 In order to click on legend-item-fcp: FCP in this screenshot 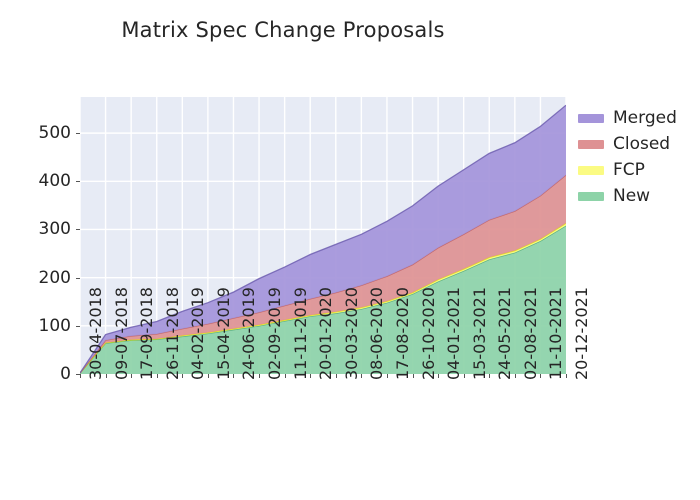, I will do `click(638, 170)`.